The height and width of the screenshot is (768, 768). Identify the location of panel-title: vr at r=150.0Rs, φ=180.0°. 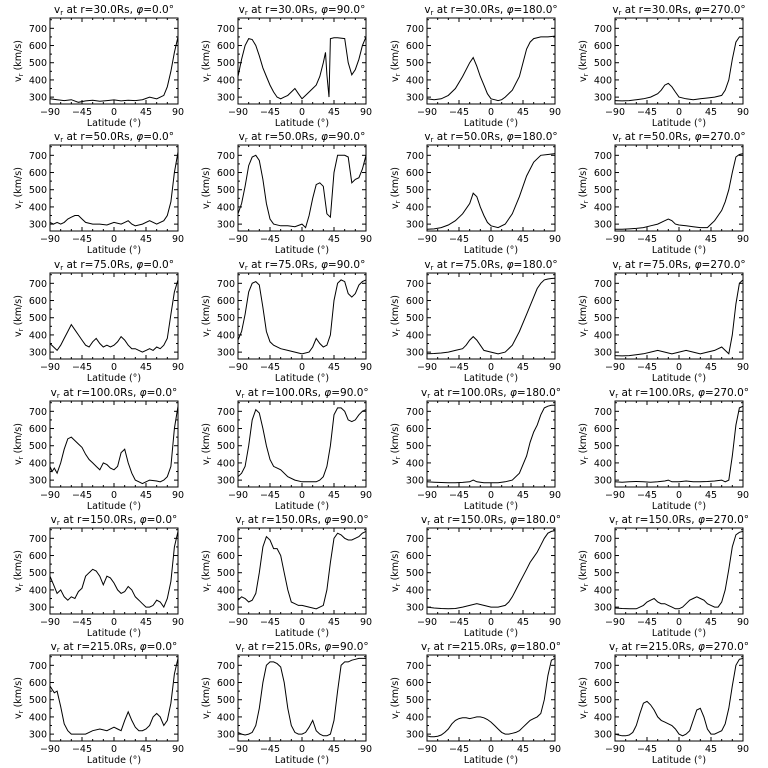
(491, 520).